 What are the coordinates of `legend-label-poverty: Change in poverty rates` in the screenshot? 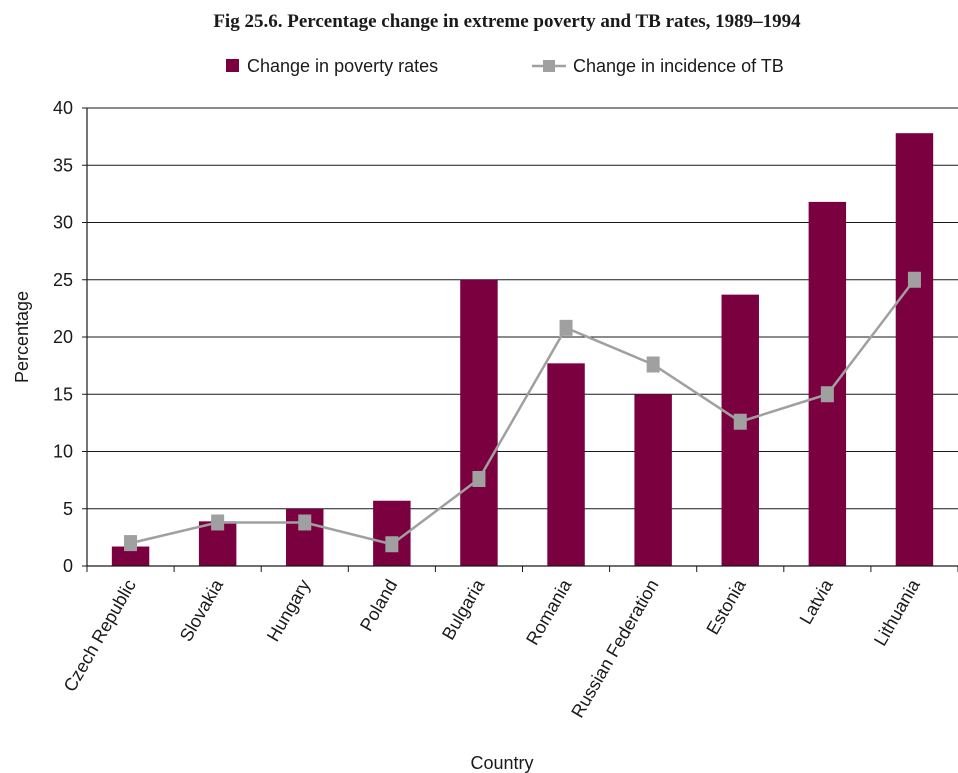 It's located at (342, 66).